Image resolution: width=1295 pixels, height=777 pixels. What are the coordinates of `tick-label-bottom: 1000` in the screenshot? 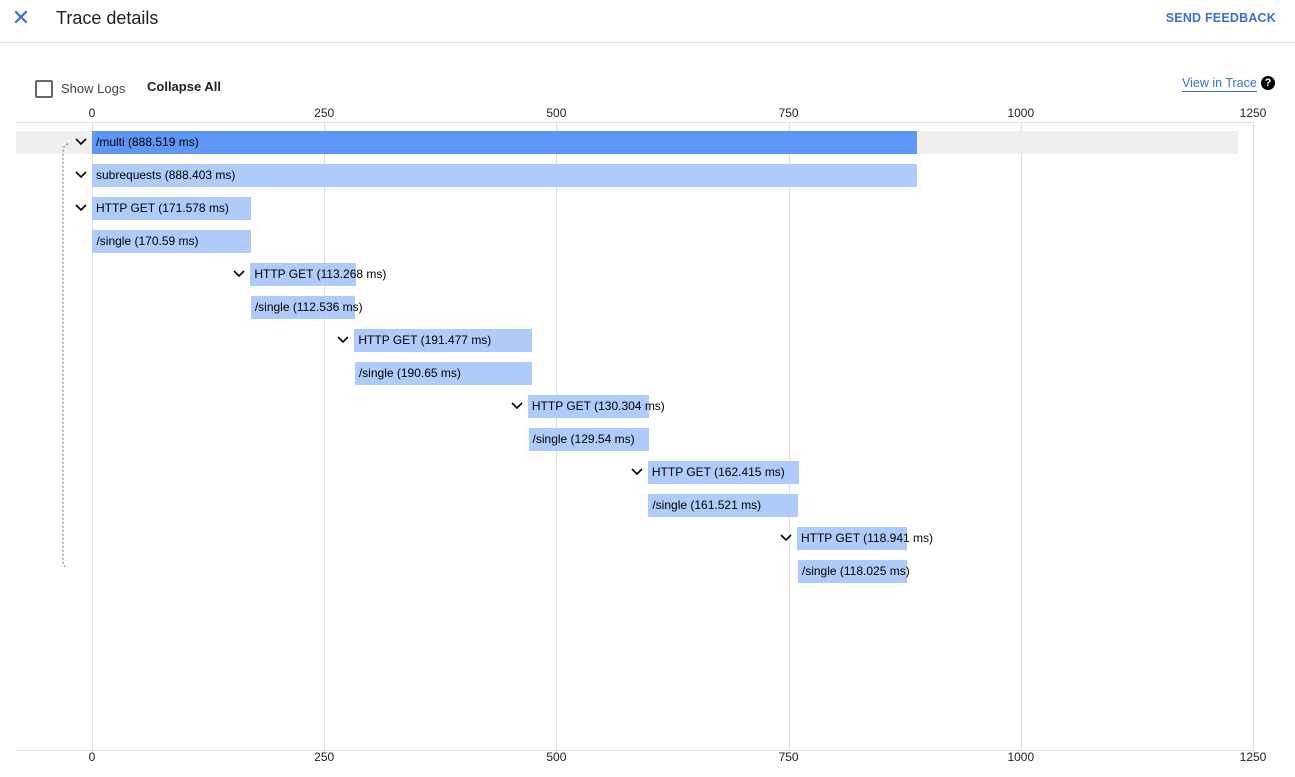 It's located at (1021, 757).